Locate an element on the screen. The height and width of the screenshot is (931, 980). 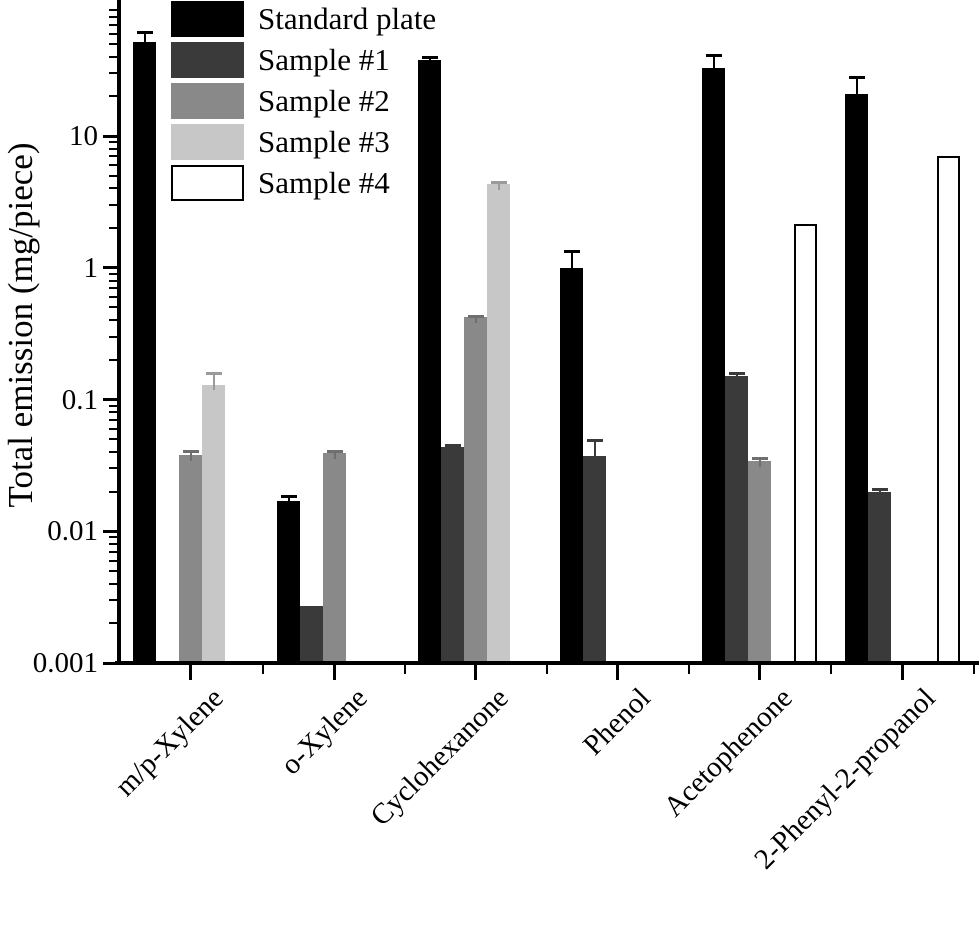
legend-label: Sample #3 is located at coordinates (324, 141).